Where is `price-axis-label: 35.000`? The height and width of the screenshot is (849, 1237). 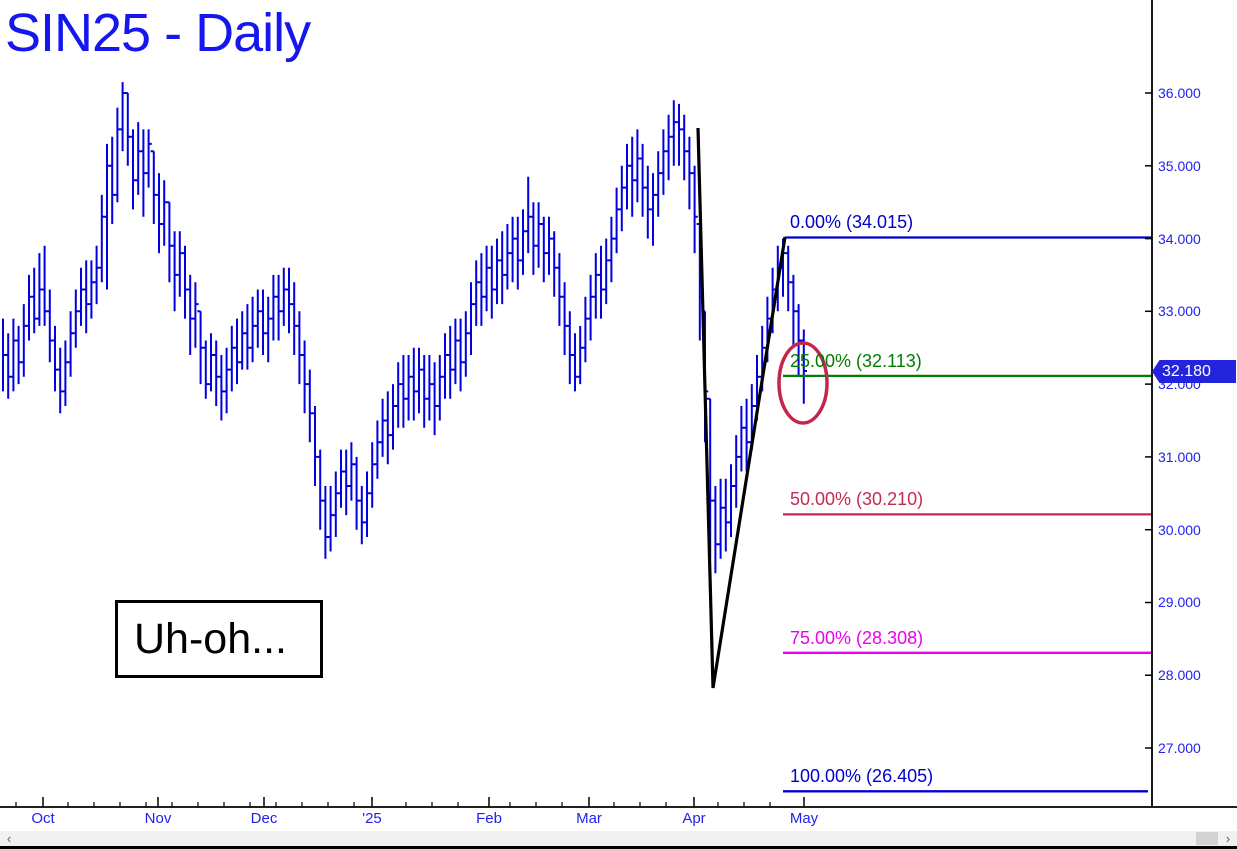
price-axis-label: 35.000 is located at coordinates (1179, 165).